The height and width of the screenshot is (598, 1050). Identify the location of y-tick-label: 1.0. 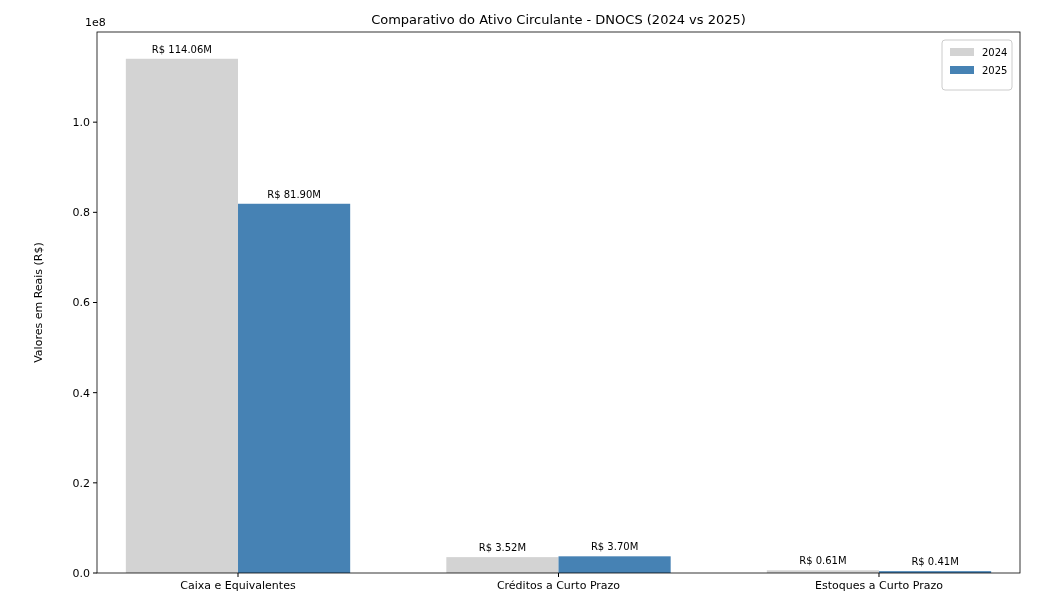
(81, 123).